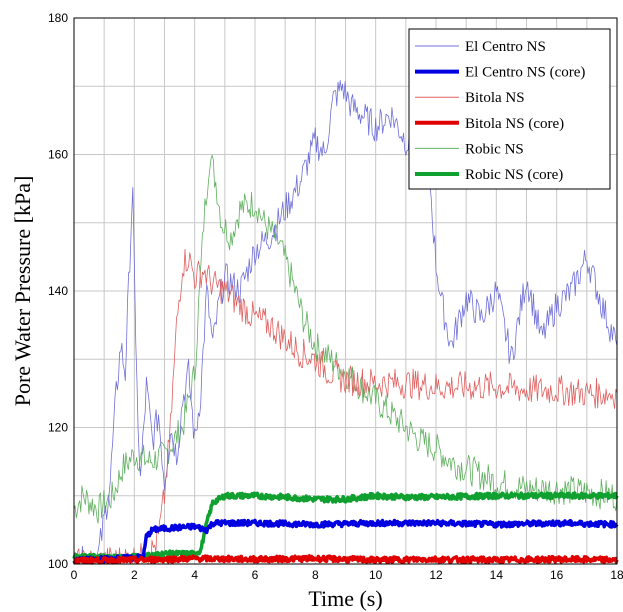 The width and height of the screenshot is (623, 612). I want to click on legend-label: El Centro NS (core), so click(525, 73).